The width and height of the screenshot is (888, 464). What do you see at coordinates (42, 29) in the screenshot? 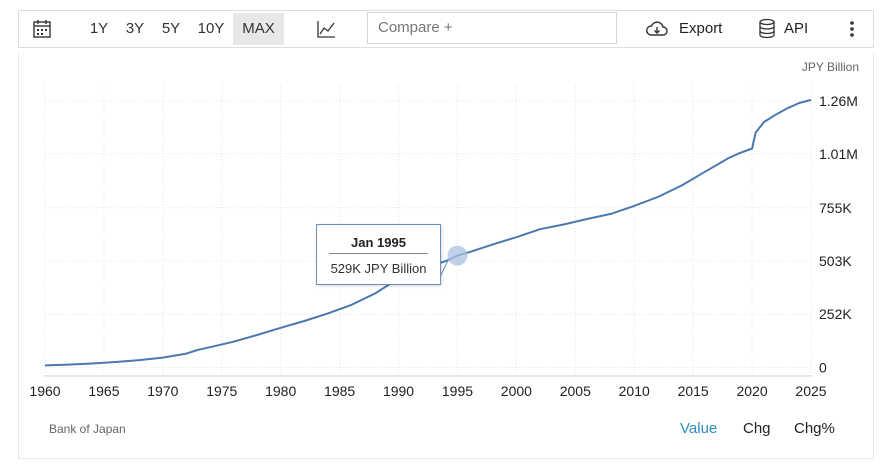
I see `calendar-icon` at bounding box center [42, 29].